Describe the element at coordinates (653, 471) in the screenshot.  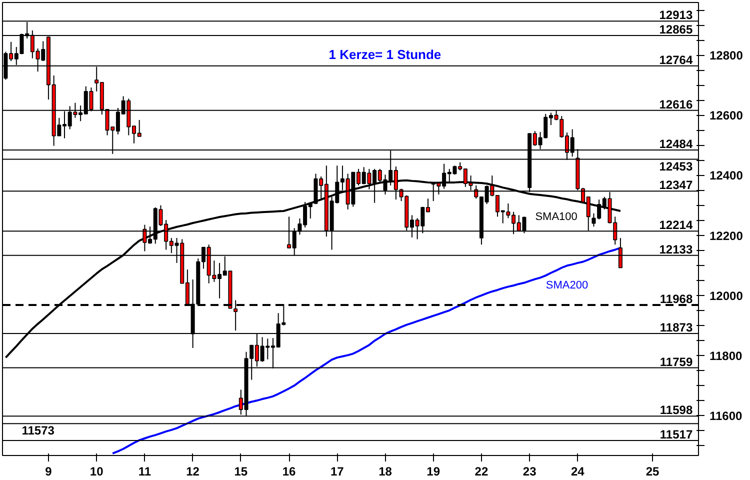
I see `x-tick-label: 25` at that location.